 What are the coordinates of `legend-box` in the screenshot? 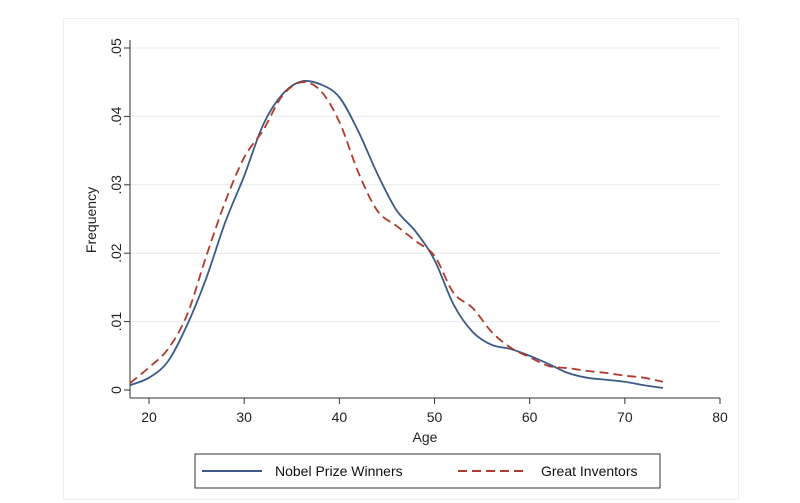 It's located at (427, 471).